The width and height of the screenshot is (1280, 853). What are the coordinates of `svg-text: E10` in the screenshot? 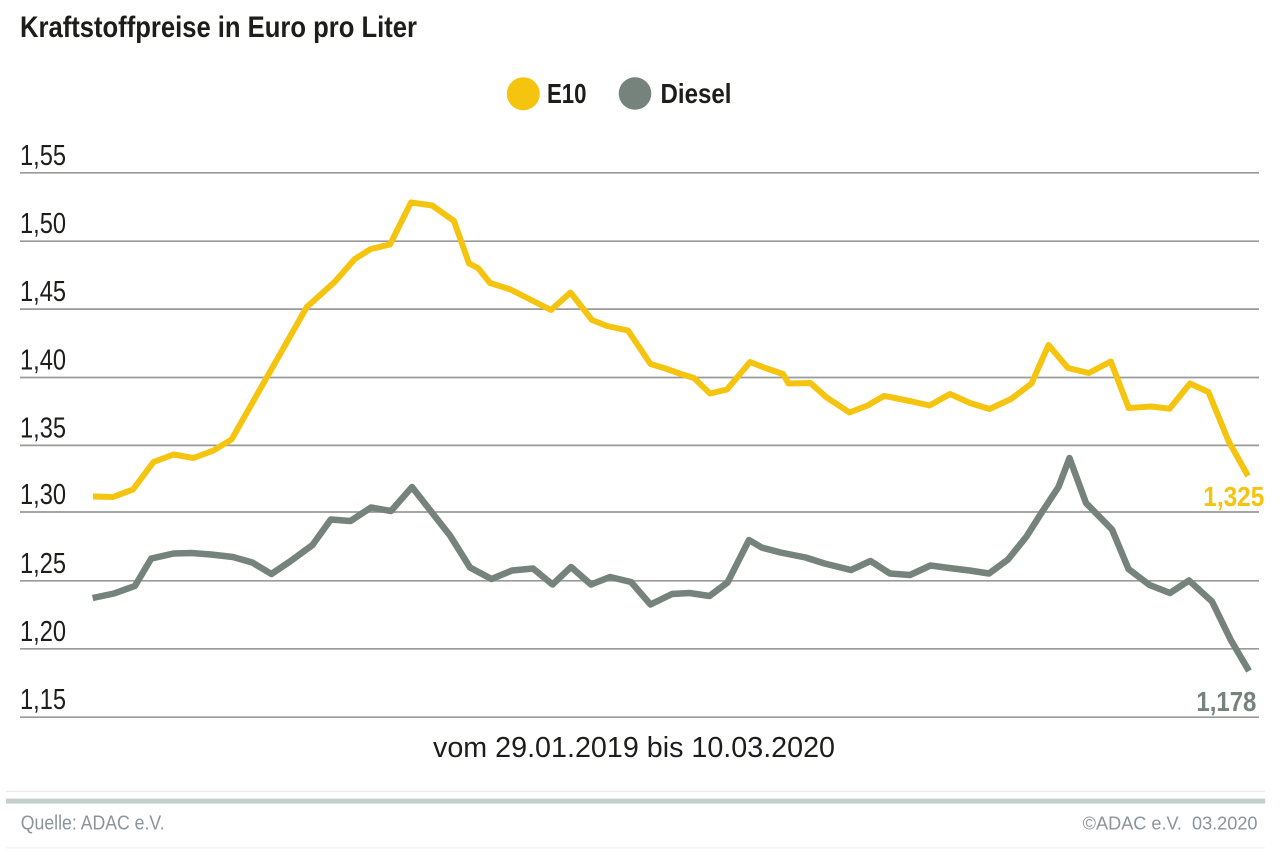 It's located at (567, 93).